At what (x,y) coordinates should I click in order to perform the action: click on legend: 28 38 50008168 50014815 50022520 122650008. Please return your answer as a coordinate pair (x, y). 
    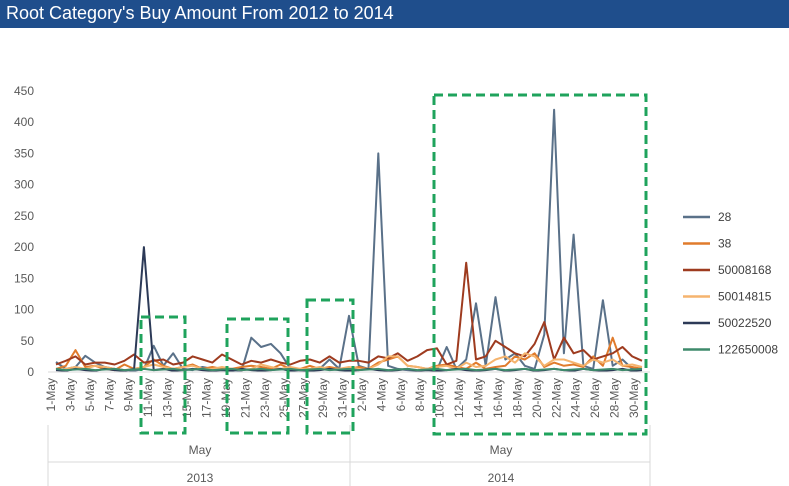
    Looking at the image, I should click on (730, 283).